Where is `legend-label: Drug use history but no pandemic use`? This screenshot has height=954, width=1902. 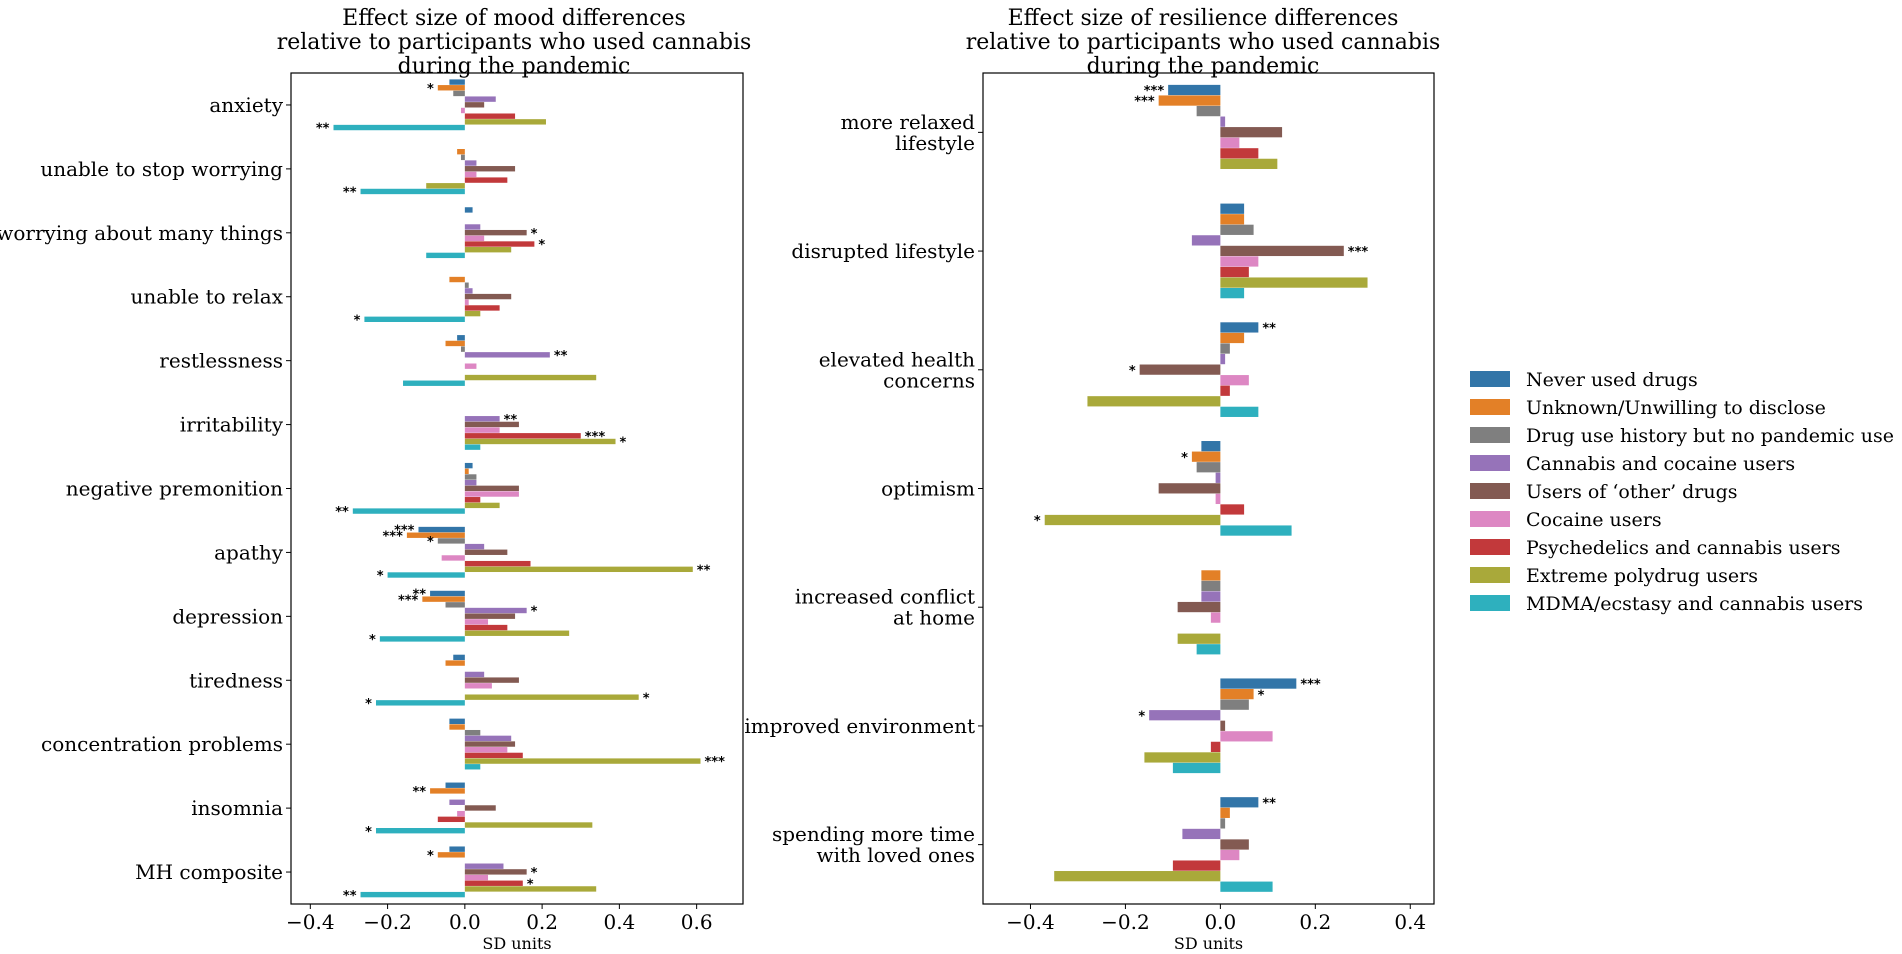 legend-label: Drug use history but no pandemic use is located at coordinates (1710, 436).